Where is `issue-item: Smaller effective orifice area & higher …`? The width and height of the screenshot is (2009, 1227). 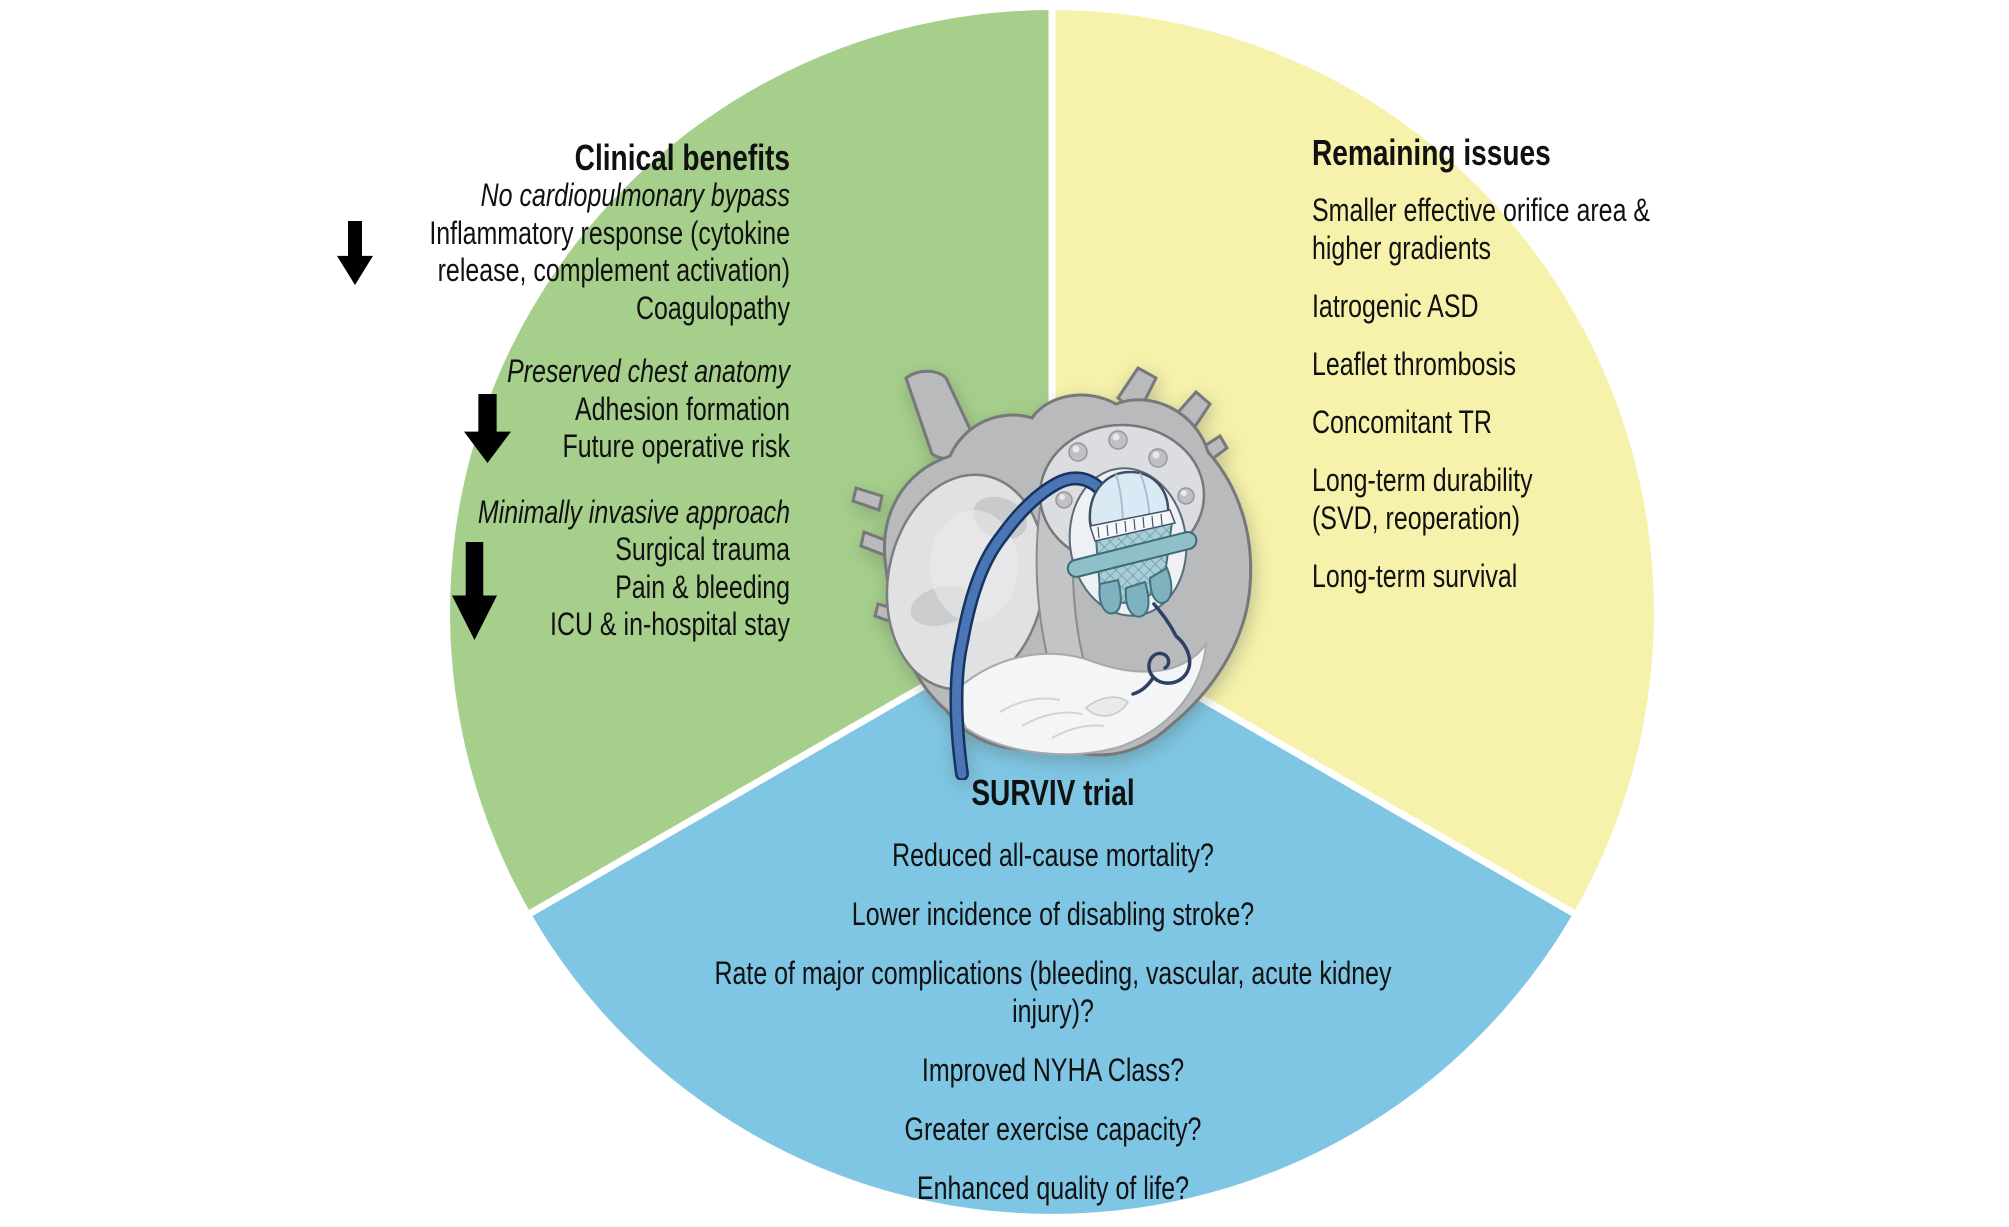 issue-item: Smaller effective orifice area & higher … is located at coordinates (1481, 229).